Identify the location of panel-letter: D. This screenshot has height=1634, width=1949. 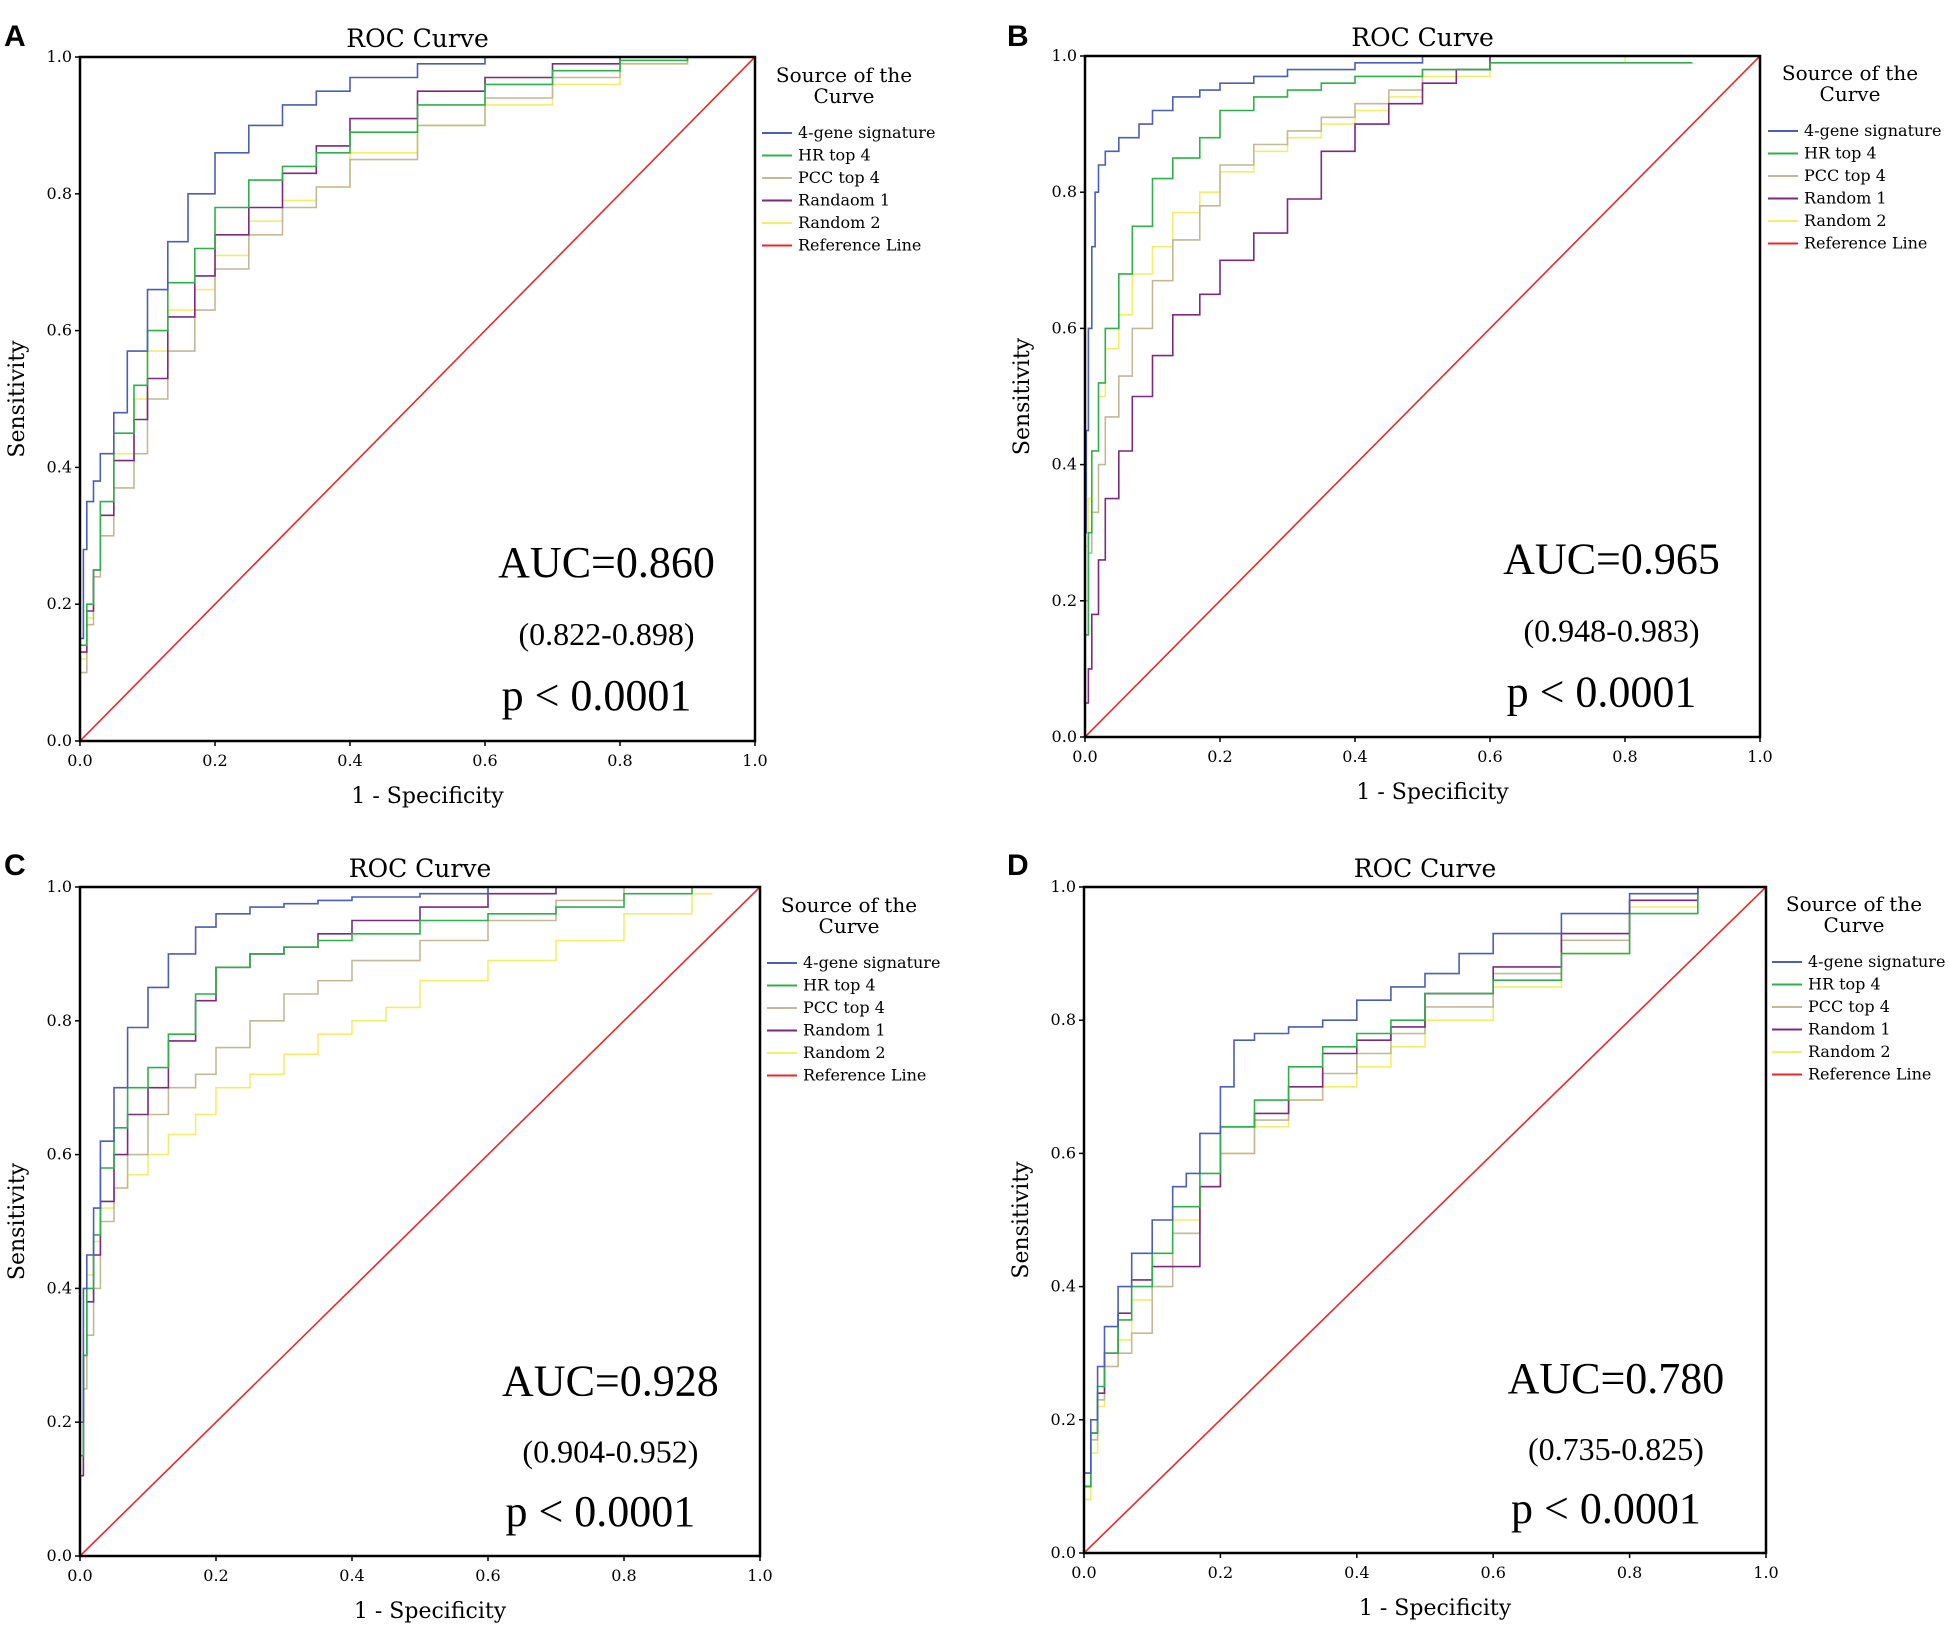
(1018, 865).